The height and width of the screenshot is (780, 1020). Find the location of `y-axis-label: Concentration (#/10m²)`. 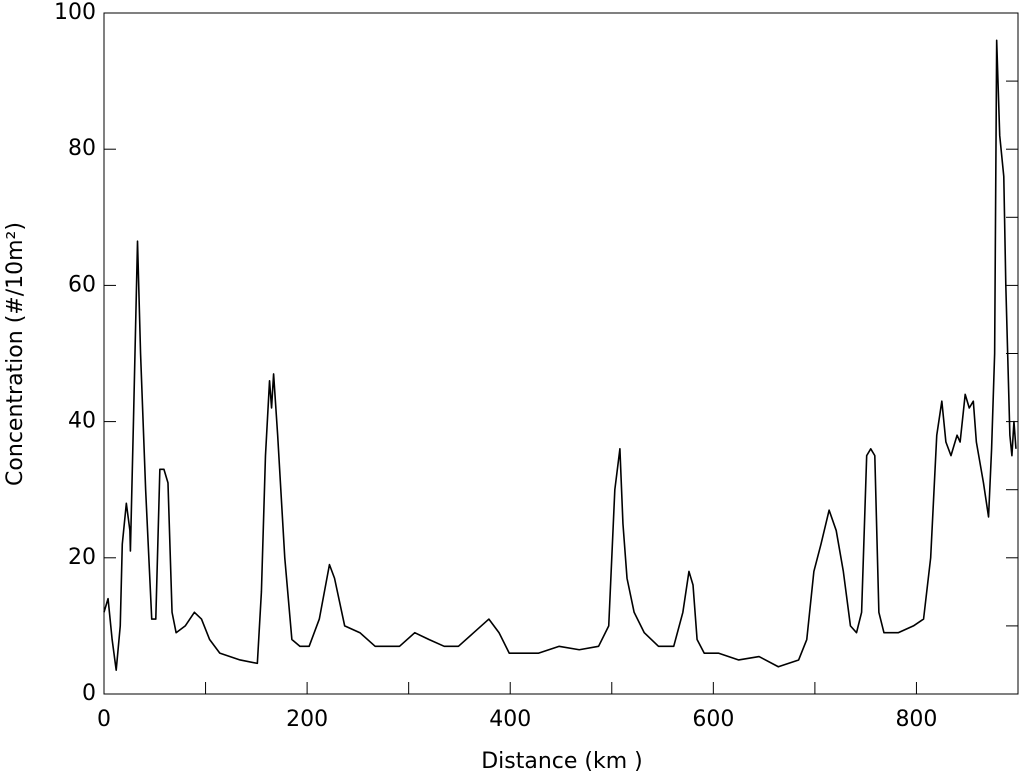

y-axis-label: Concentration (#/10m²) is located at coordinates (15, 354).